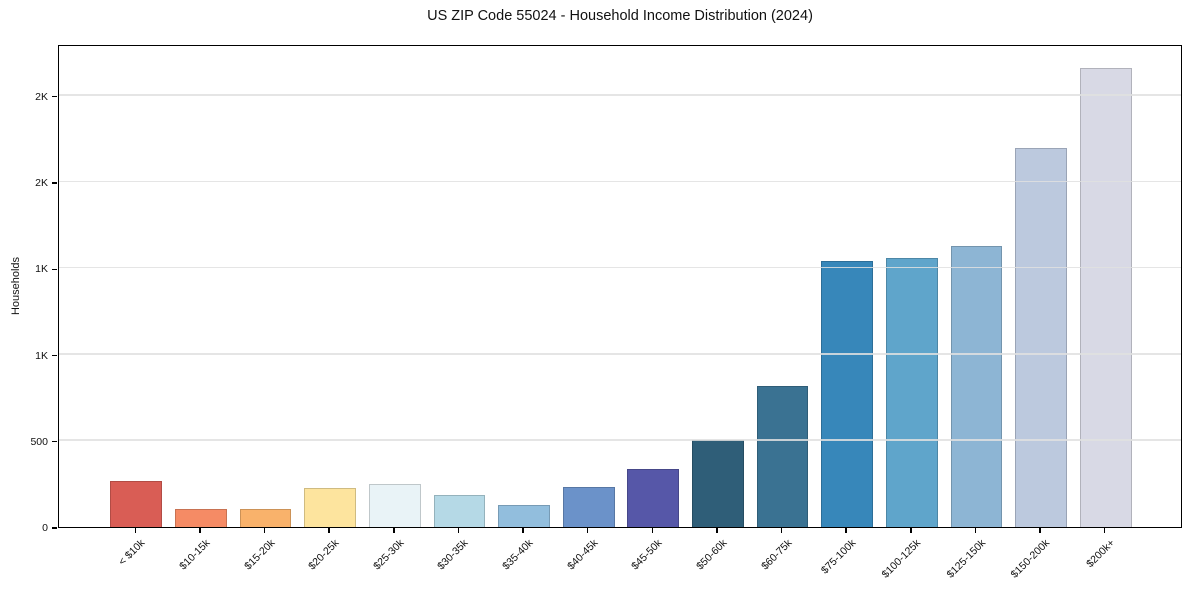 Image resolution: width=1189 pixels, height=590 pixels. I want to click on x-tick-label: $200k+, so click(1101, 554).